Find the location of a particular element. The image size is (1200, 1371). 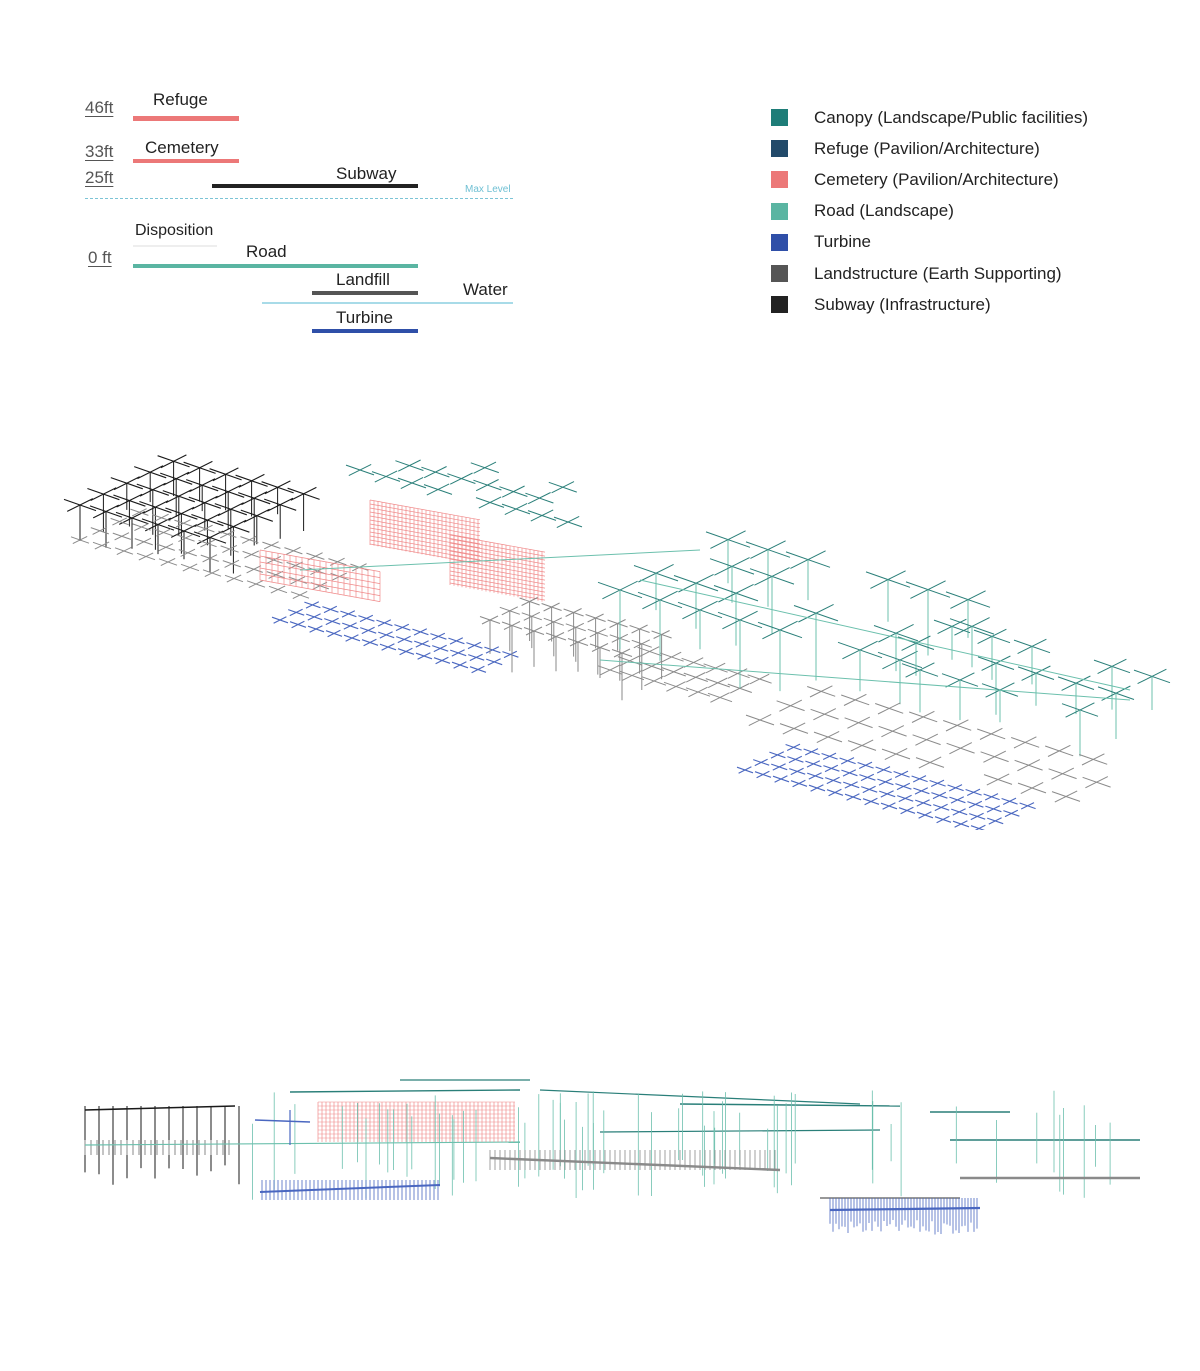

elevation-structure-diagram is located at coordinates (612, 1157).